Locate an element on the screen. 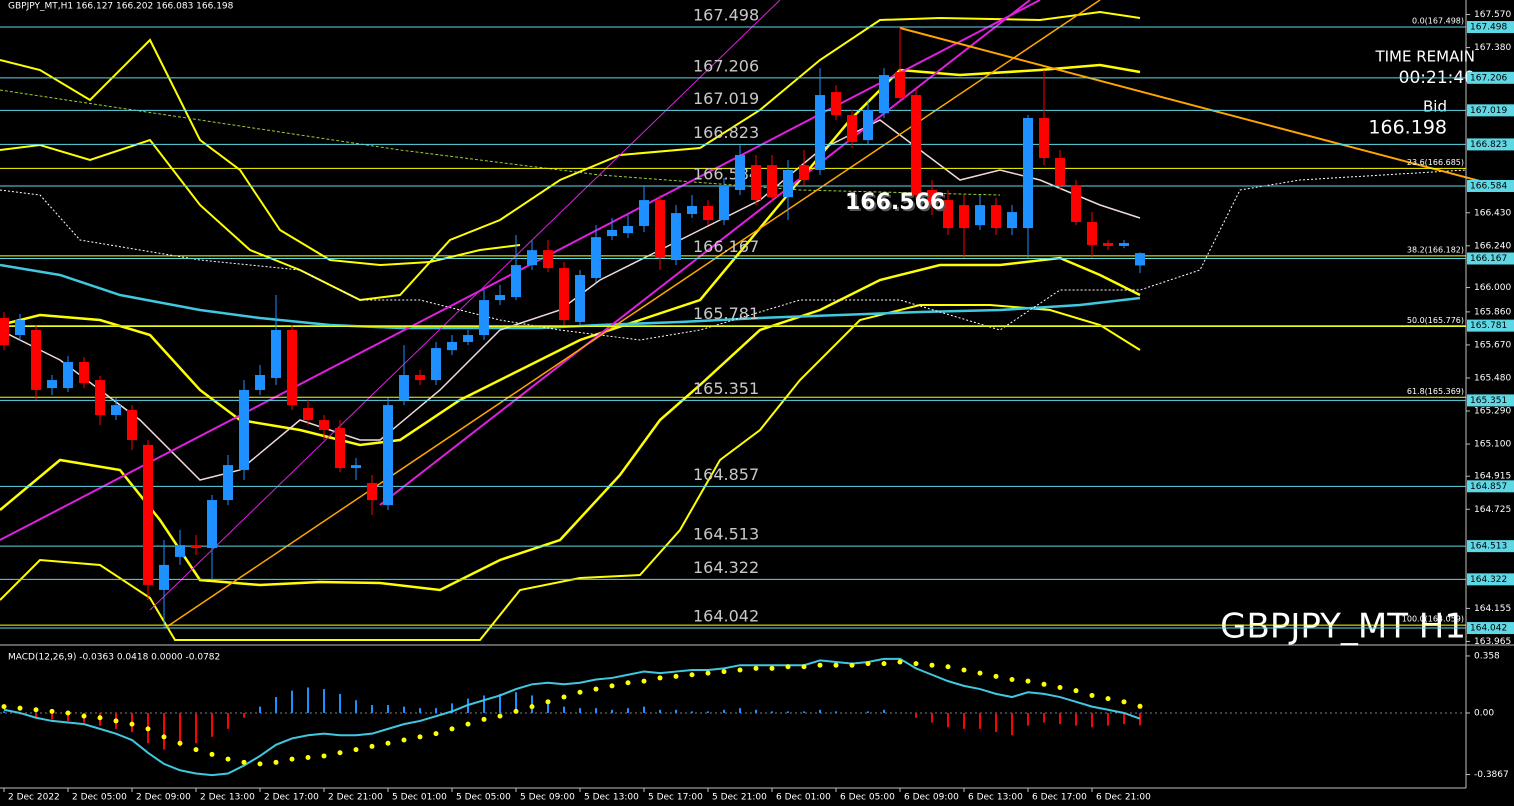 The image size is (1514, 806). bid-price: 166.198 is located at coordinates (1407, 128).